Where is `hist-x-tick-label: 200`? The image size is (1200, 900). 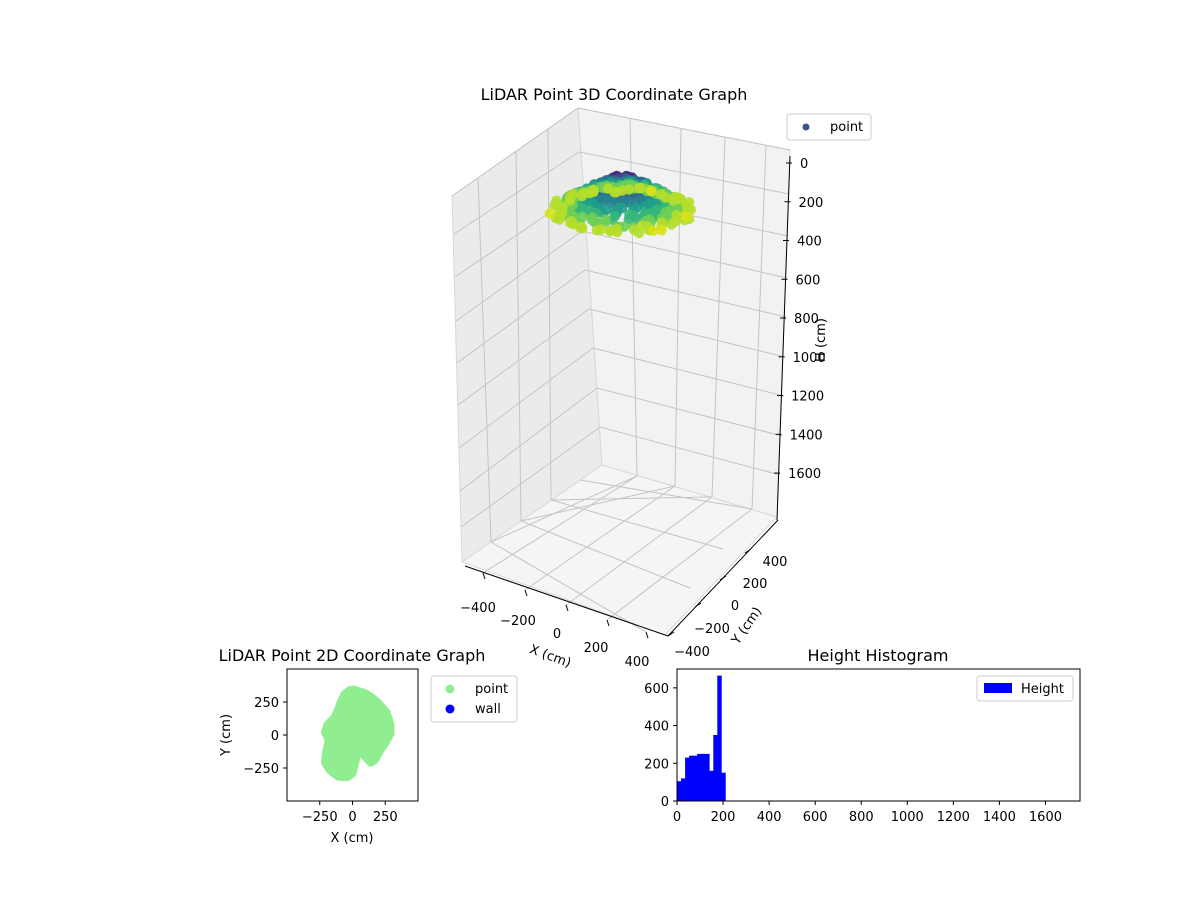 hist-x-tick-label: 200 is located at coordinates (723, 817).